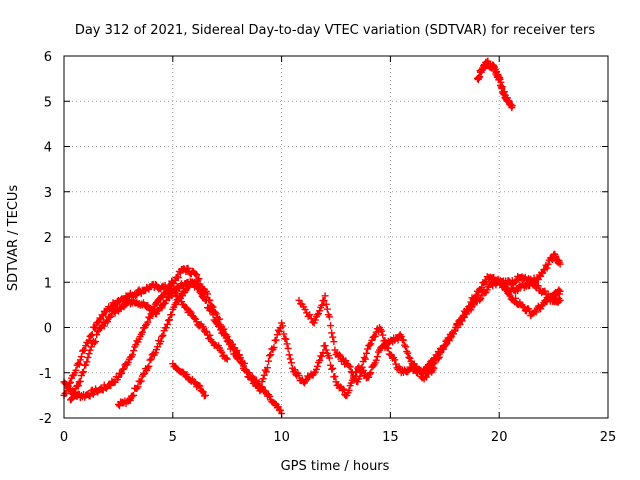 The image size is (640, 480). What do you see at coordinates (173, 437) in the screenshot?
I see `x-tick-label: 5` at bounding box center [173, 437].